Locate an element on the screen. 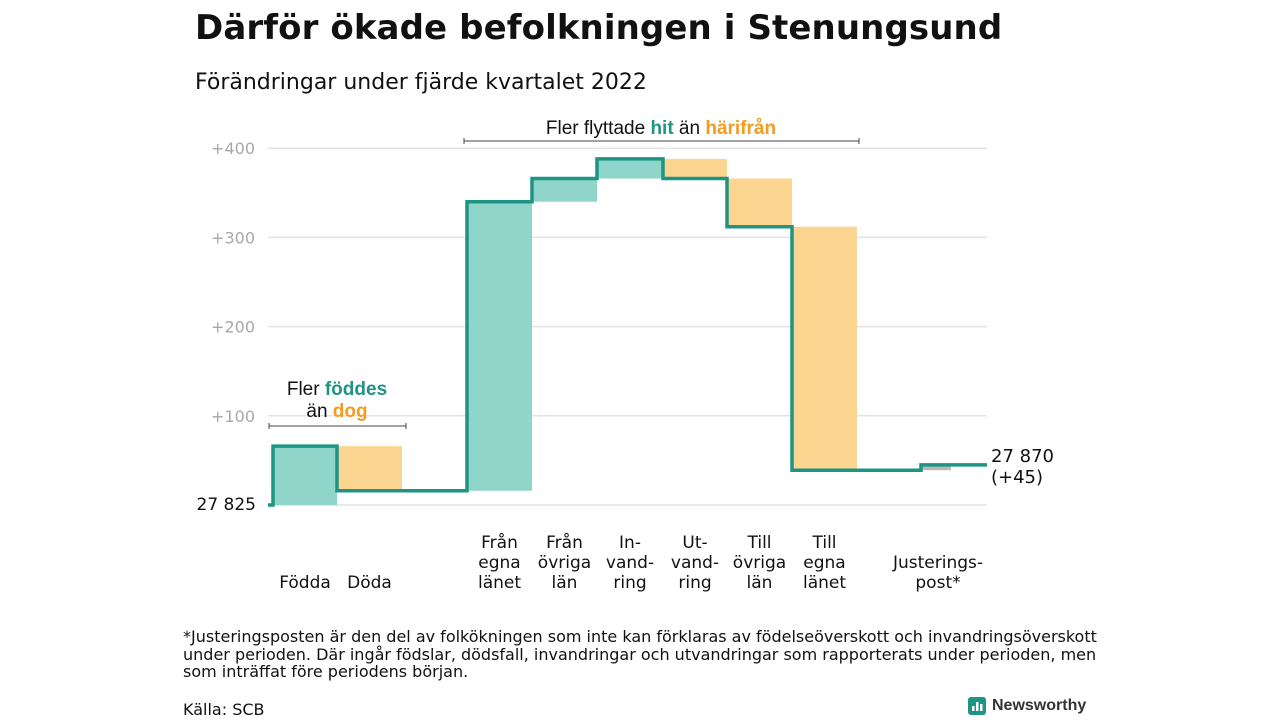 The width and height of the screenshot is (1280, 720). births-annotation-line1: Fler föddes is located at coordinates (337, 389).